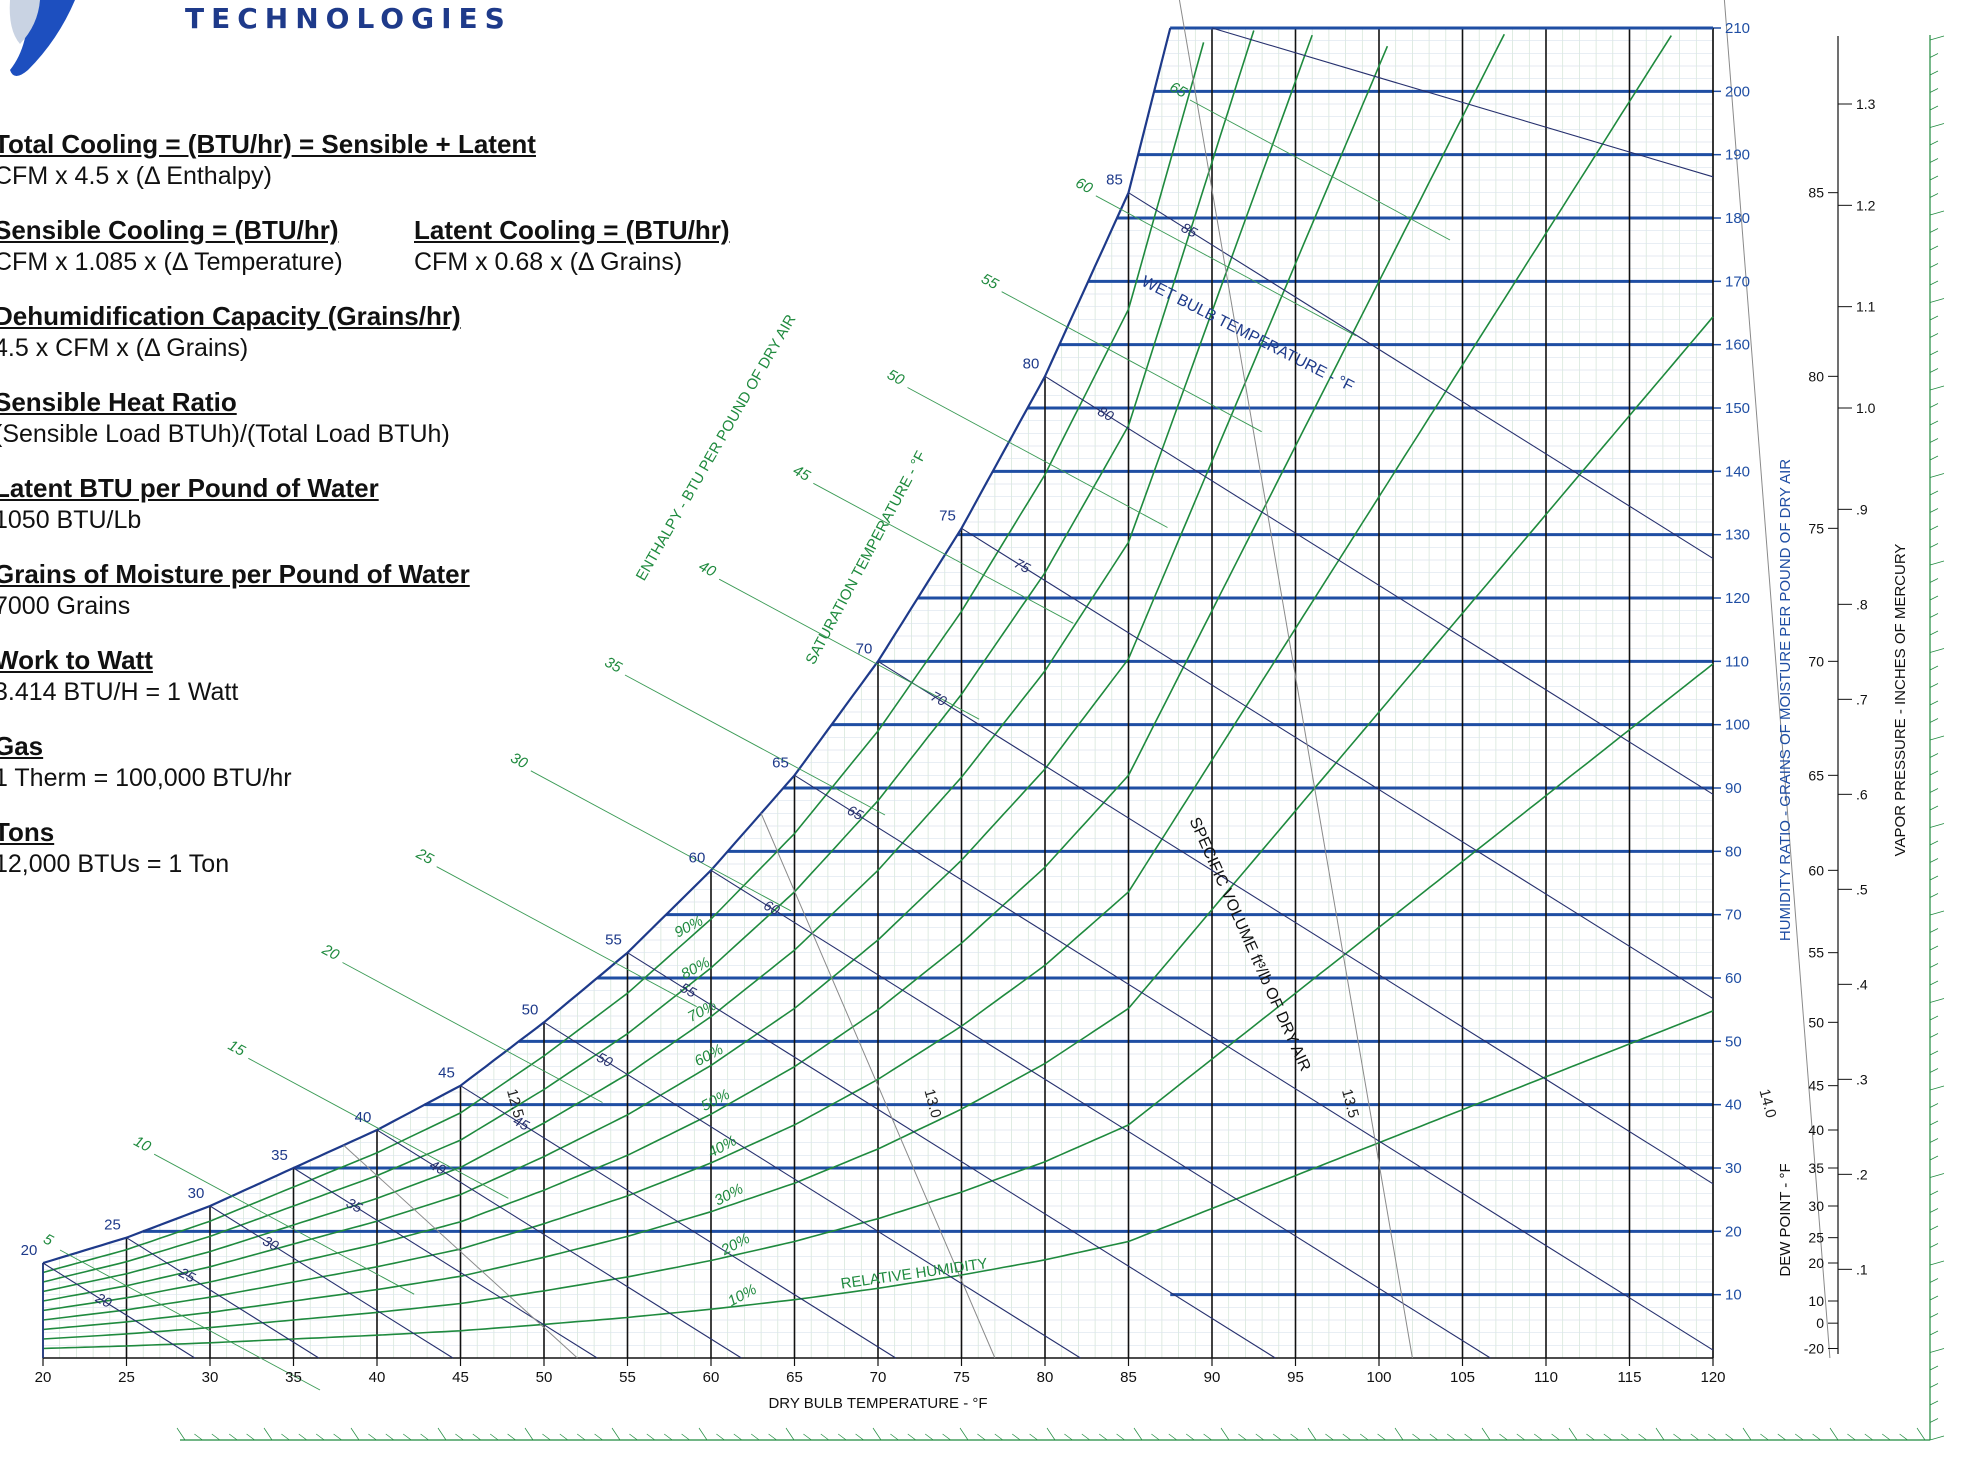 Image resolution: width=1973 pixels, height=1463 pixels. Describe the element at coordinates (354, 1205) in the screenshot. I see `wet-bulb-label: 35` at that location.